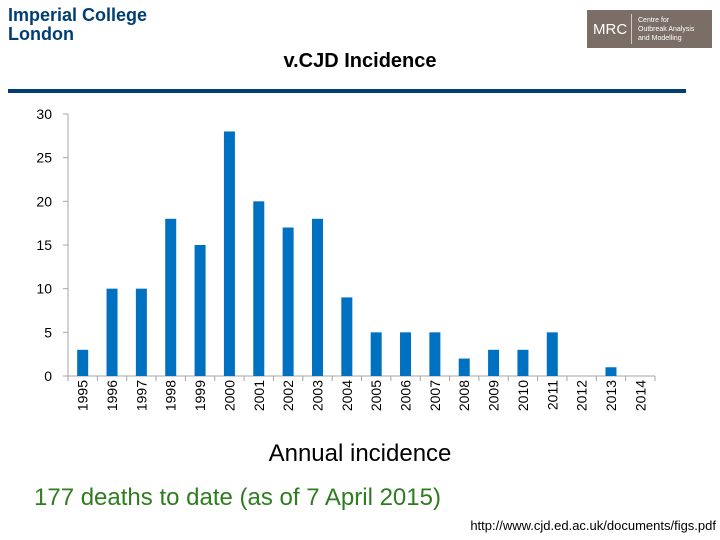 The width and height of the screenshot is (720, 540). Describe the element at coordinates (347, 91) in the screenshot. I see `title-rule` at that location.